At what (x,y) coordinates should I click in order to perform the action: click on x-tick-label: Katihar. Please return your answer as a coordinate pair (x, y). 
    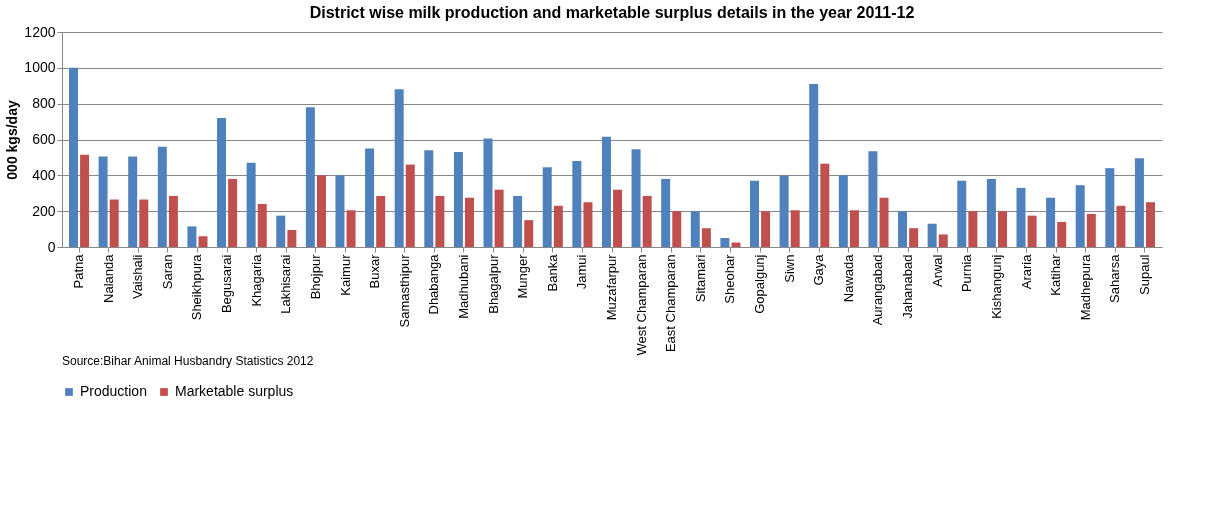
    Looking at the image, I should click on (1056, 274).